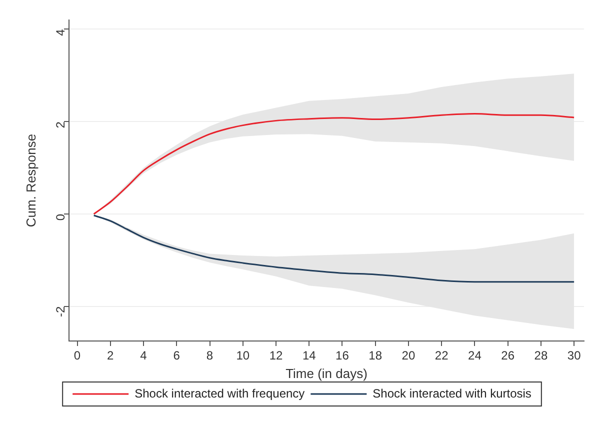 This screenshot has height=430, width=594. I want to click on x-tick-label: 22, so click(441, 355).